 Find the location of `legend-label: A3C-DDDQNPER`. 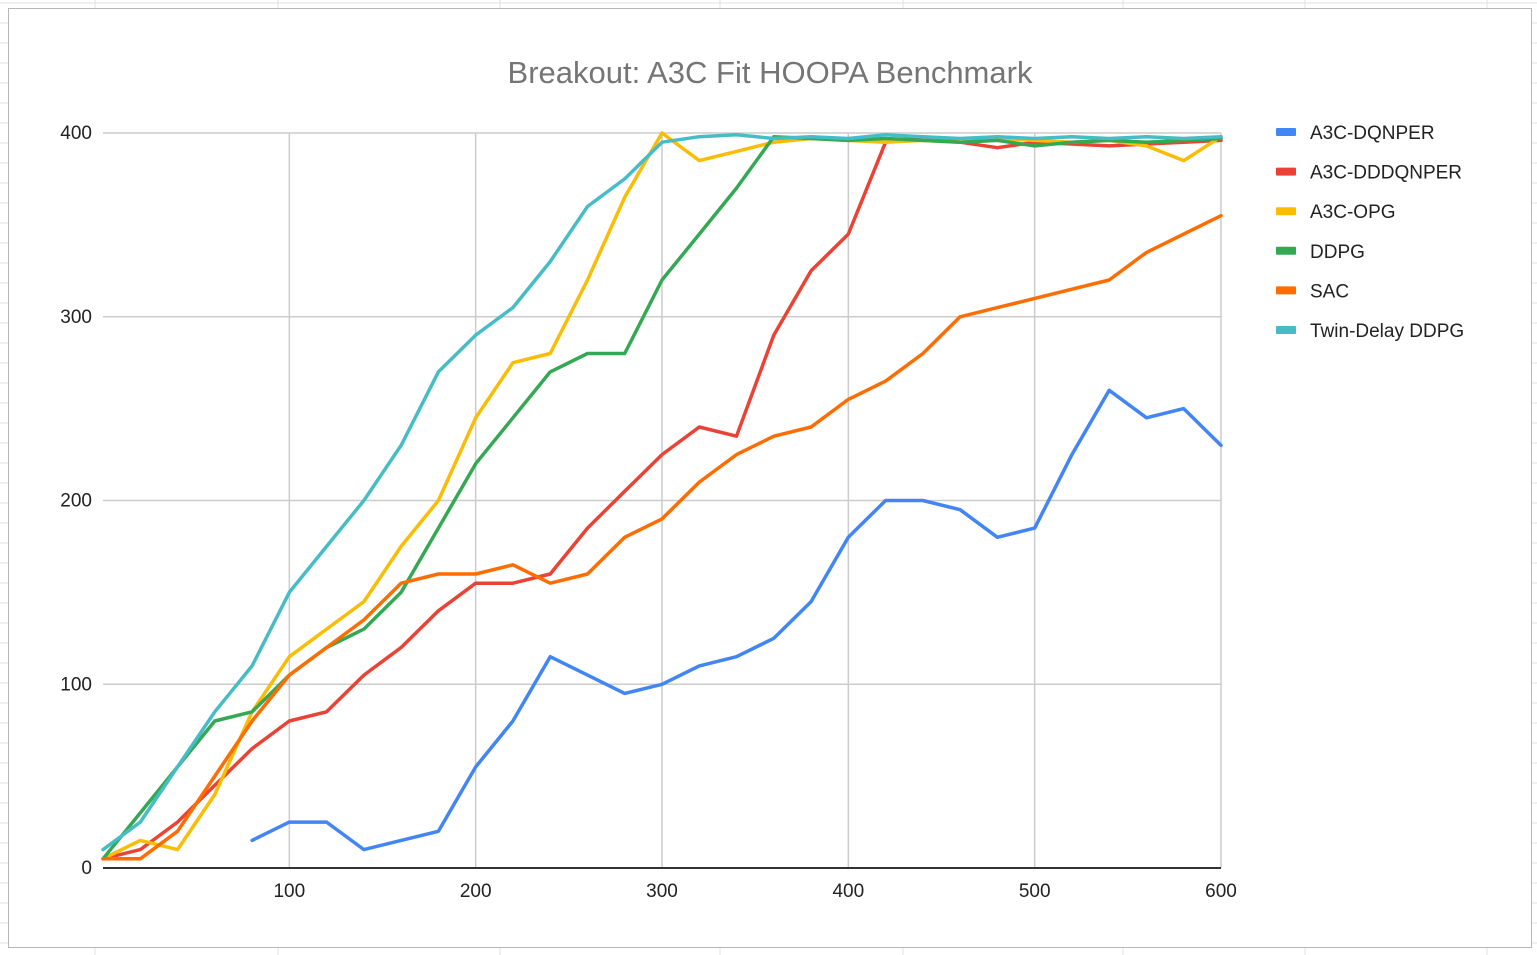

legend-label: A3C-DDDQNPER is located at coordinates (1386, 173).